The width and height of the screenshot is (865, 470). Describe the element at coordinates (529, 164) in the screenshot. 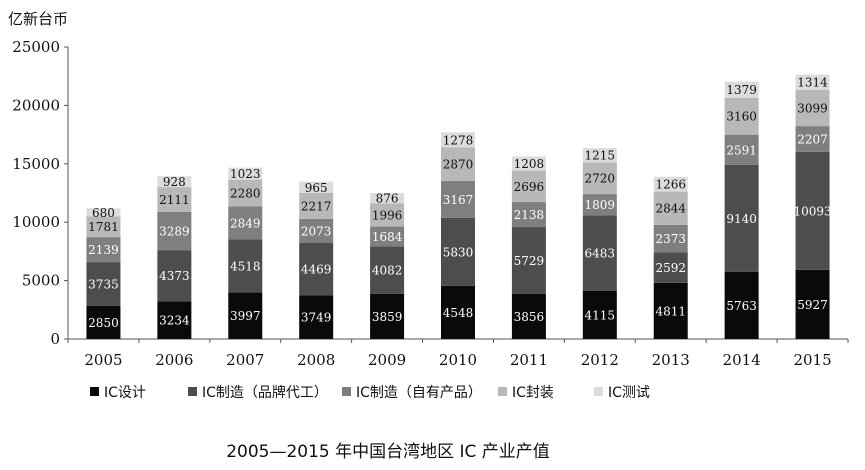

I see `data-label: 1208` at that location.